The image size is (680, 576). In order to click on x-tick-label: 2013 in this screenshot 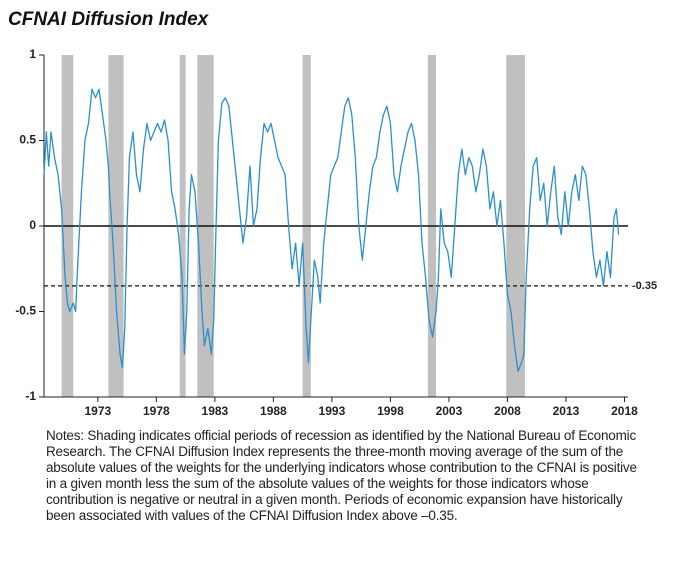, I will do `click(566, 411)`.